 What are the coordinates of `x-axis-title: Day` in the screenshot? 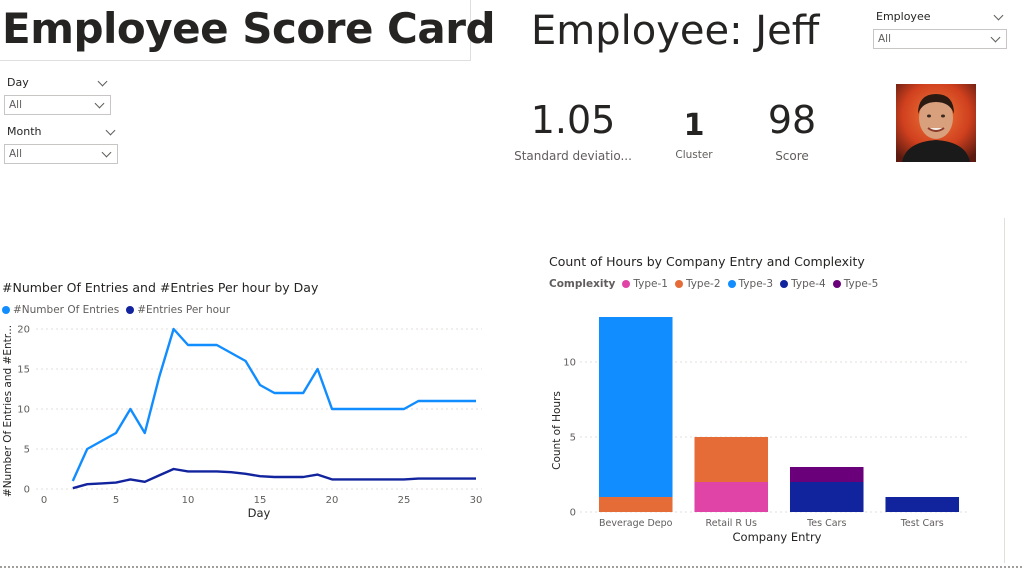 It's located at (259, 513).